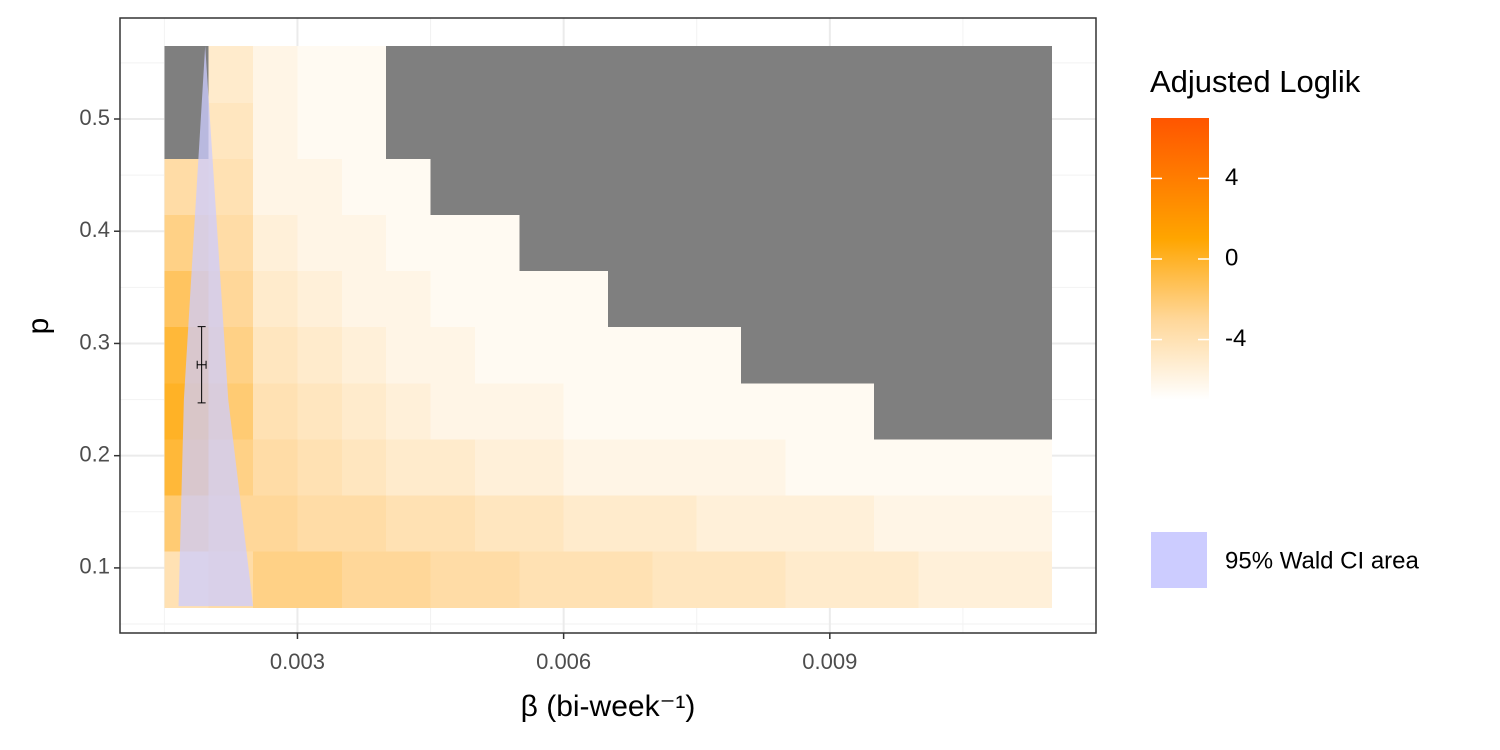  I want to click on legend-label: 95% Wald CI area, so click(1322, 560).